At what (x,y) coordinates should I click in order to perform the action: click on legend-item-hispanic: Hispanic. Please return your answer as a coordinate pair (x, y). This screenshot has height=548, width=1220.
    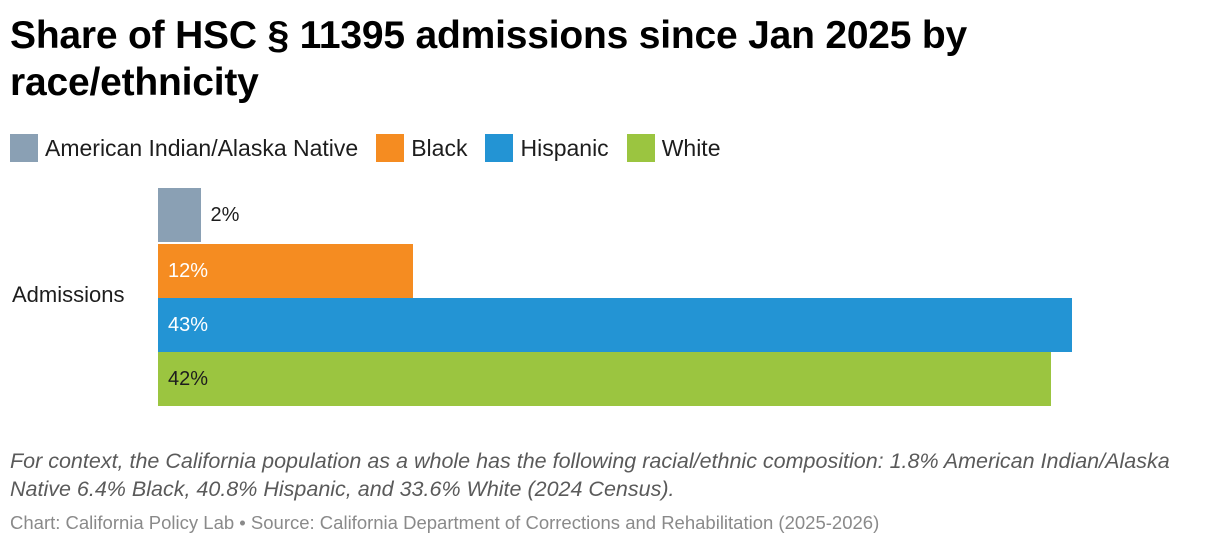
    Looking at the image, I should click on (547, 148).